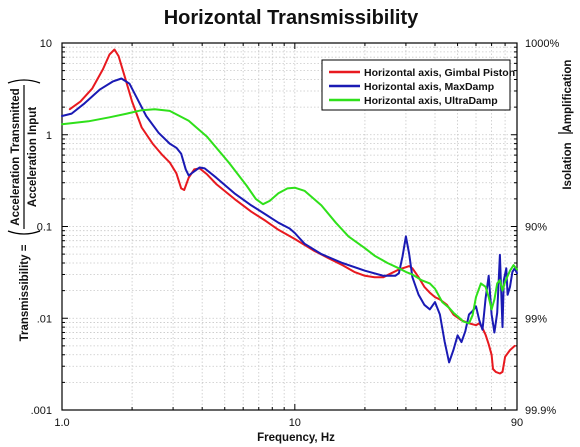 The width and height of the screenshot is (580, 447). I want to click on y-tick-label-left: 1, so click(49, 136).